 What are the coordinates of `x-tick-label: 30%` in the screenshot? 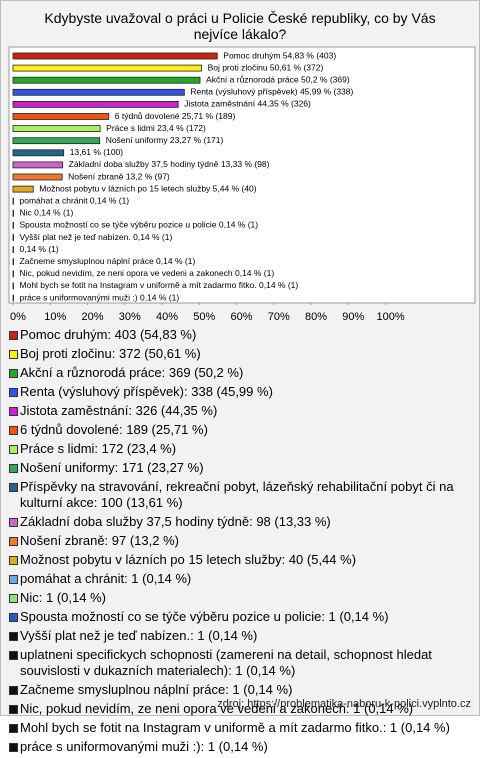 It's located at (130, 317).